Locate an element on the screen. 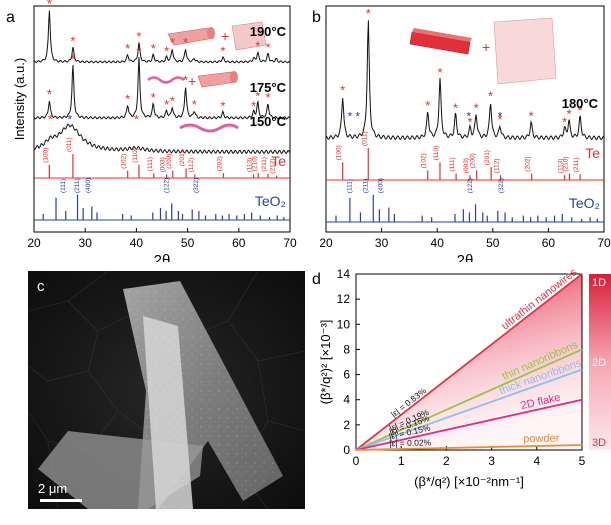 Image resolution: width=611 pixels, height=525 pixels. y-tick-label: 8 is located at coordinates (346, 349).